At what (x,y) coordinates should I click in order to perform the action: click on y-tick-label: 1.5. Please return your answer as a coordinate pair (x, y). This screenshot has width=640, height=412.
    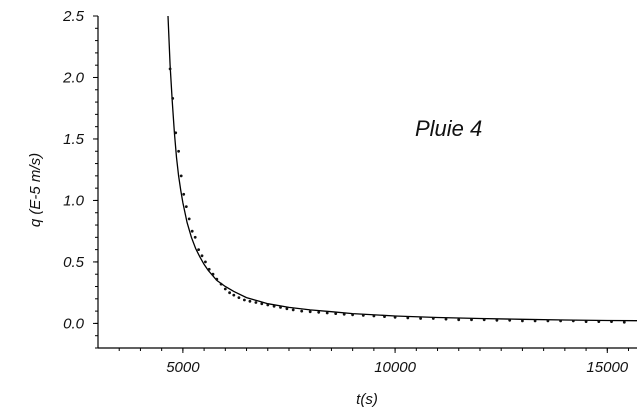
    Looking at the image, I should click on (74, 139).